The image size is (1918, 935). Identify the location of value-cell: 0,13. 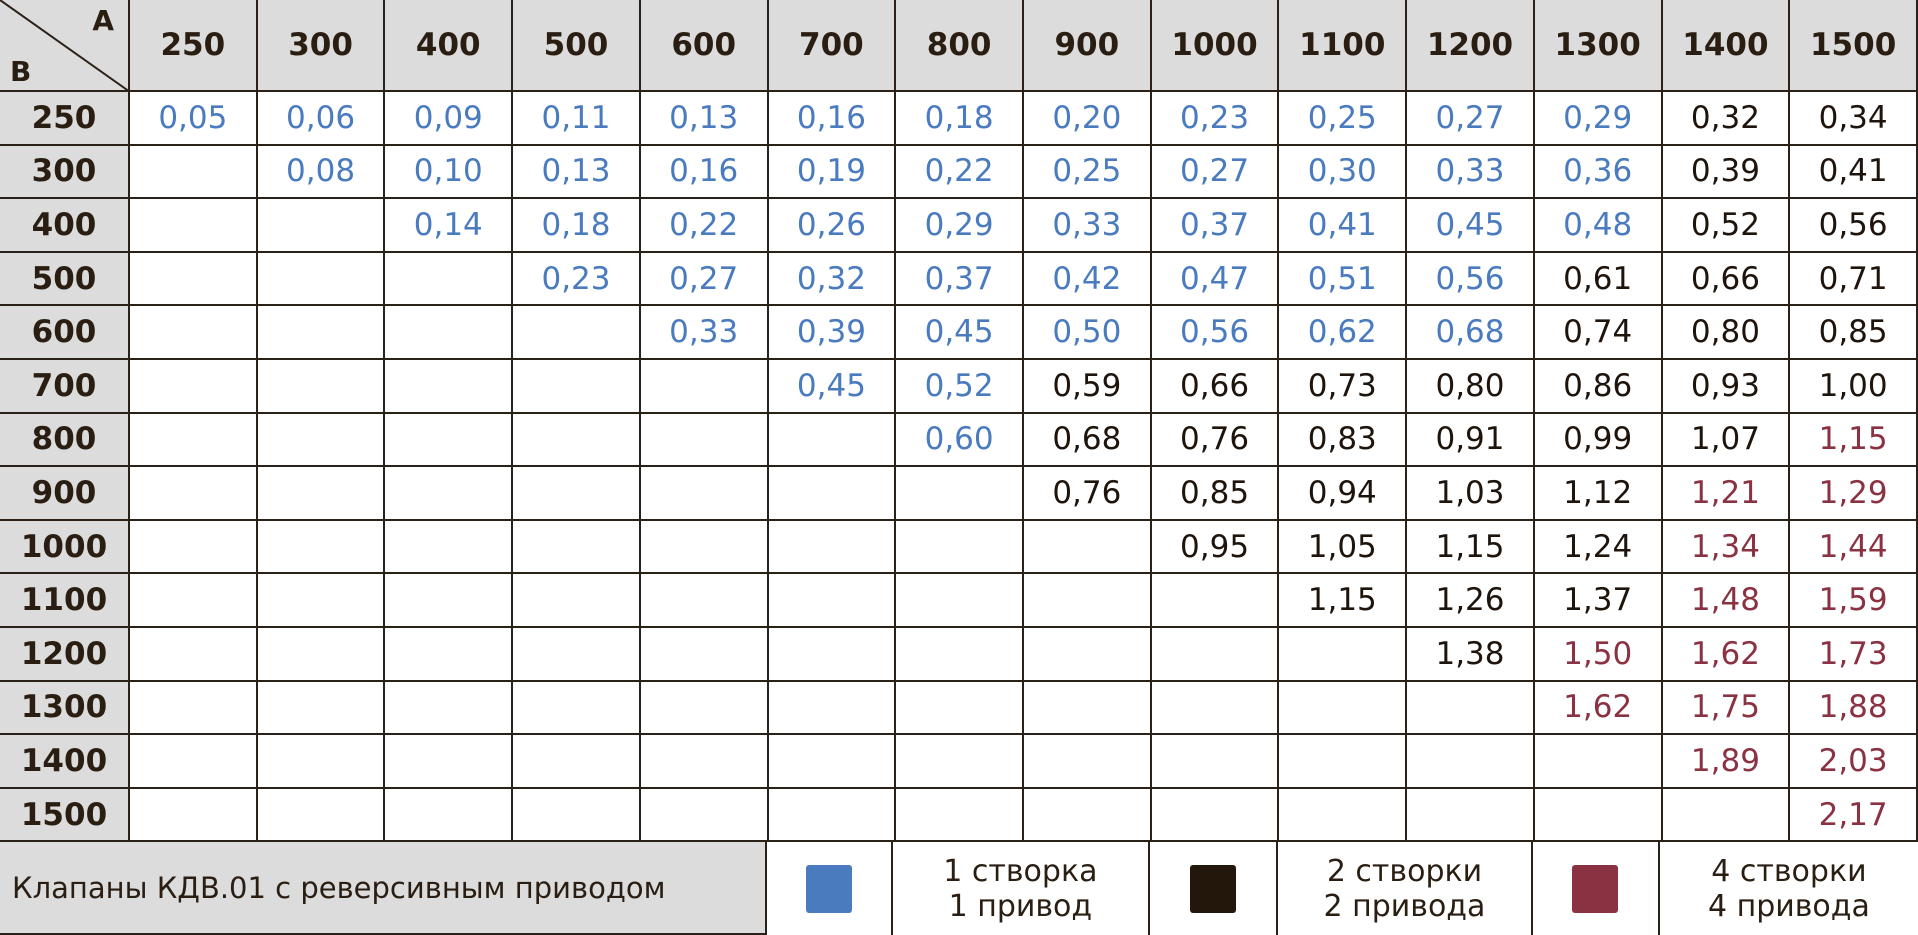
(704, 119).